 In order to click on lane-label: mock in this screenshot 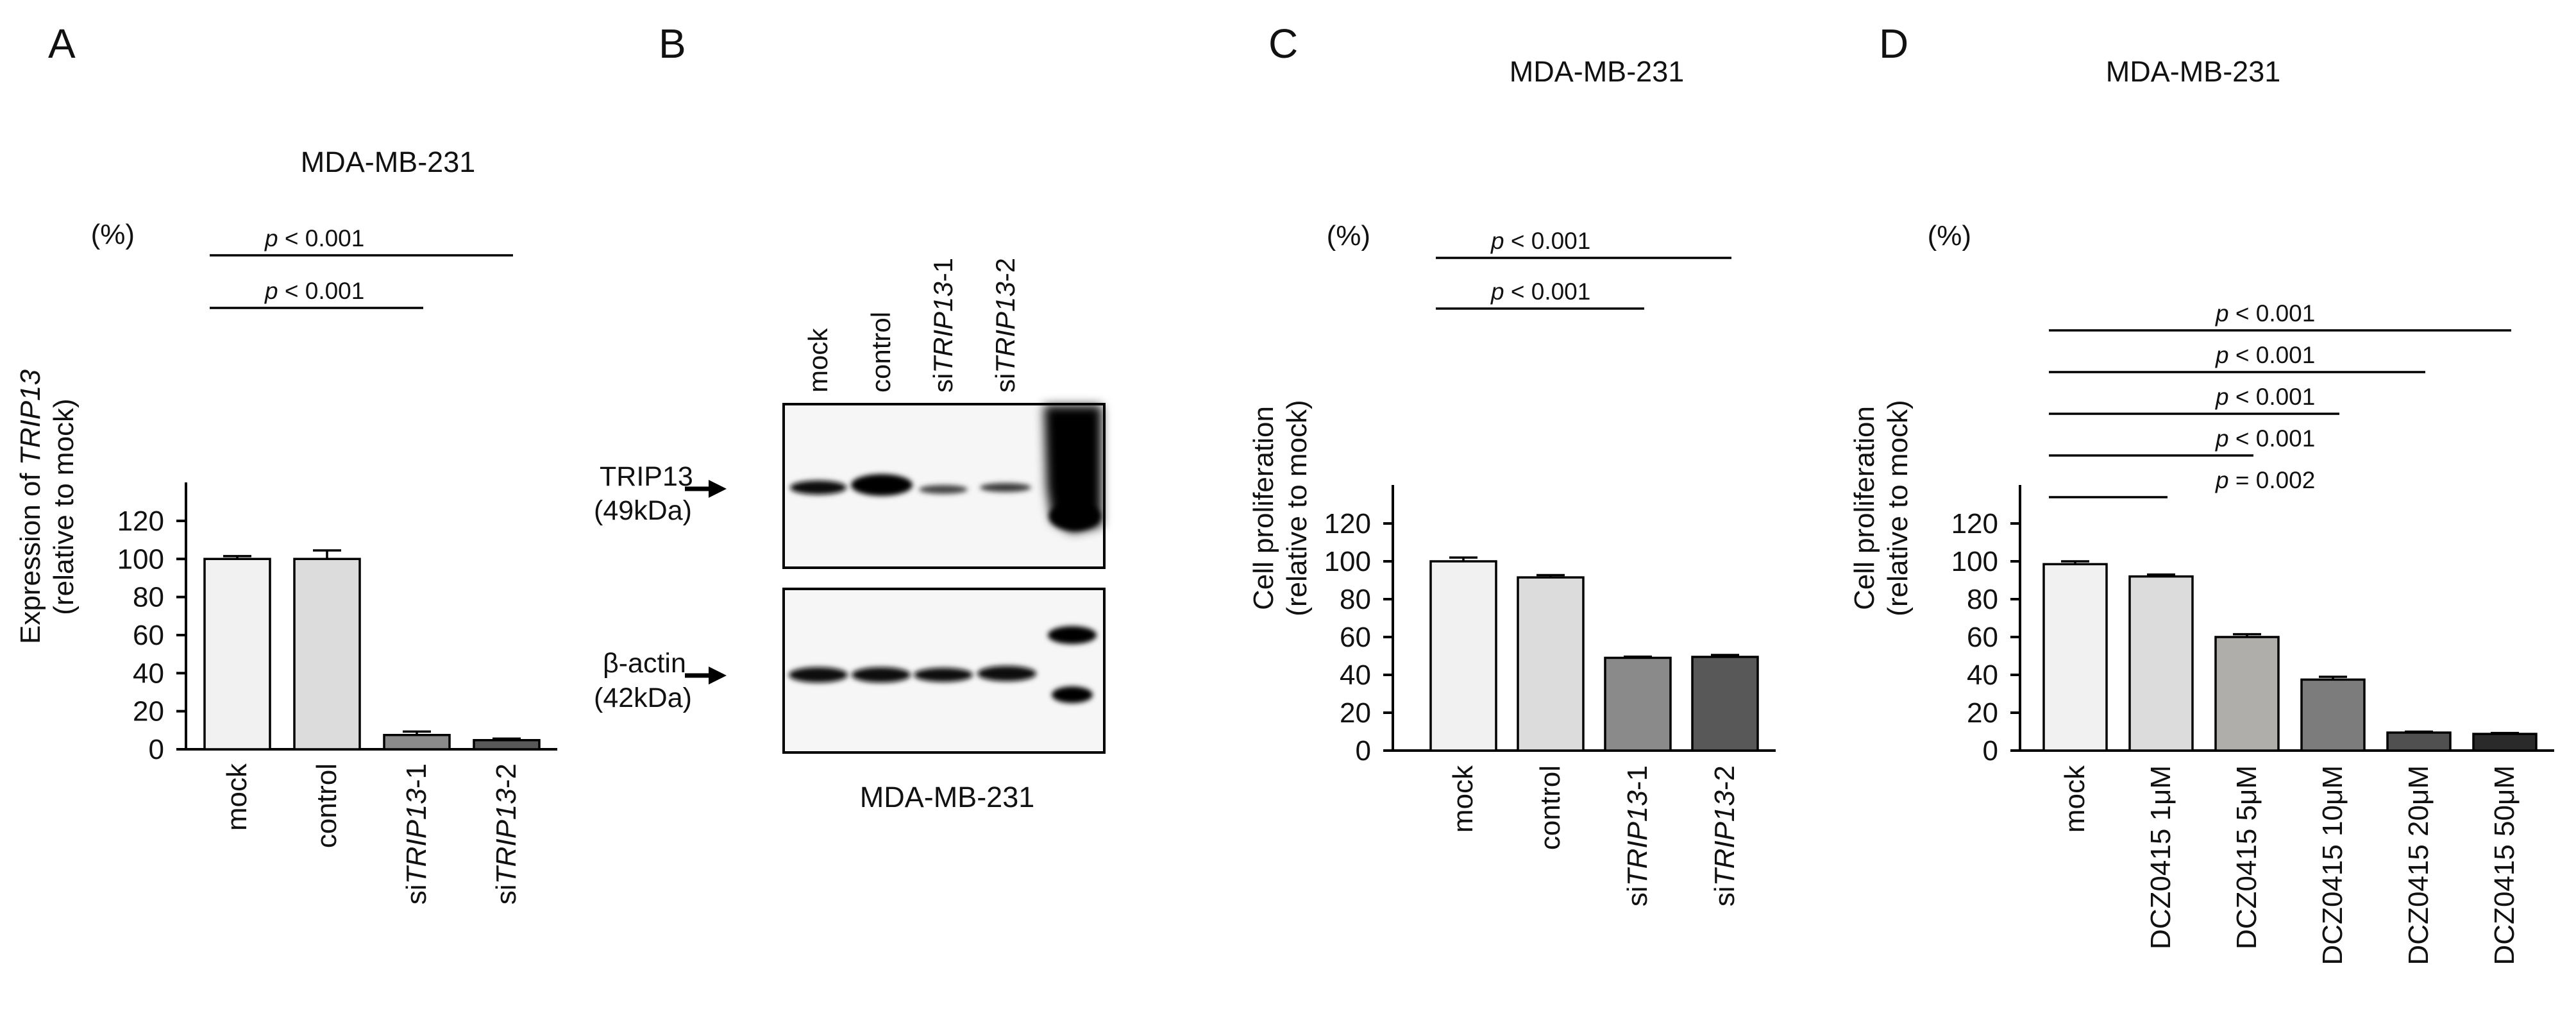, I will do `click(818, 360)`.